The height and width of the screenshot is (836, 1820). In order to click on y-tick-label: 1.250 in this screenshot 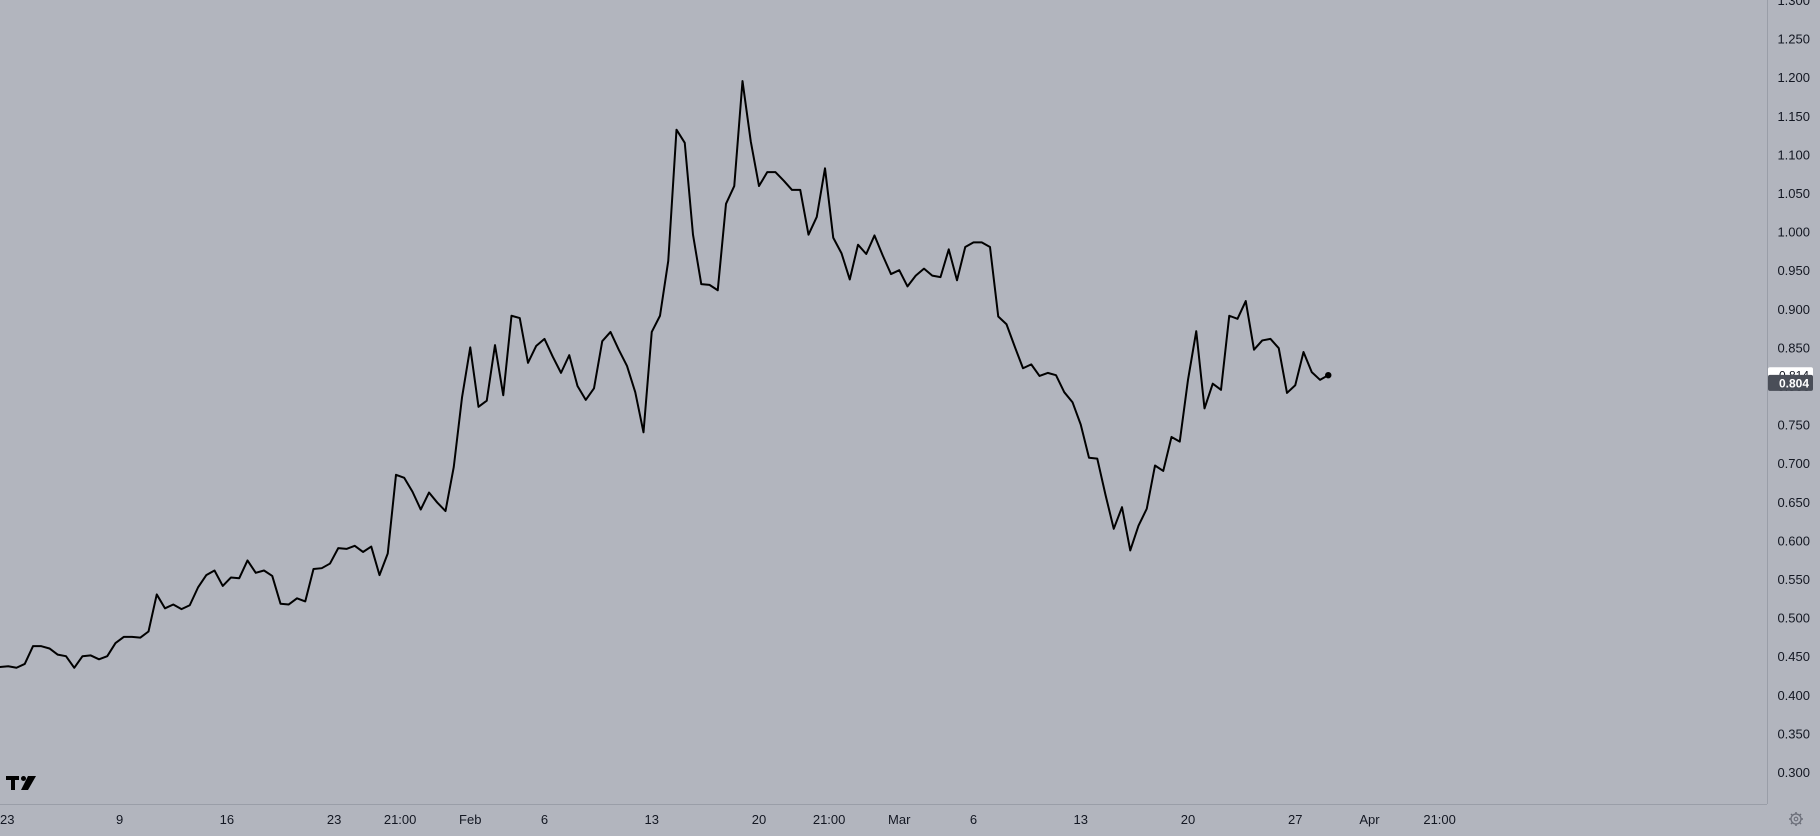, I will do `click(1793, 39)`.